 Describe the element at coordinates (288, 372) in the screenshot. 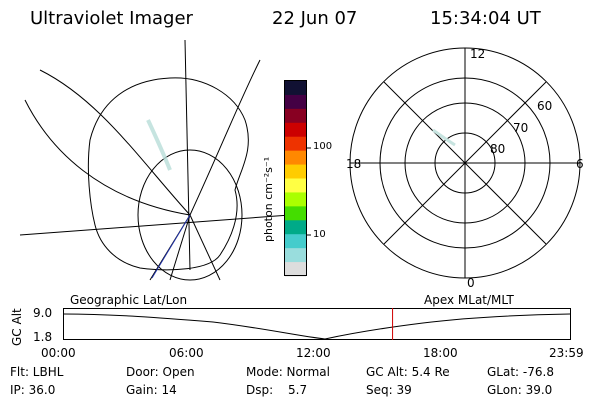

I see `mode-label: Mode: Normal` at that location.